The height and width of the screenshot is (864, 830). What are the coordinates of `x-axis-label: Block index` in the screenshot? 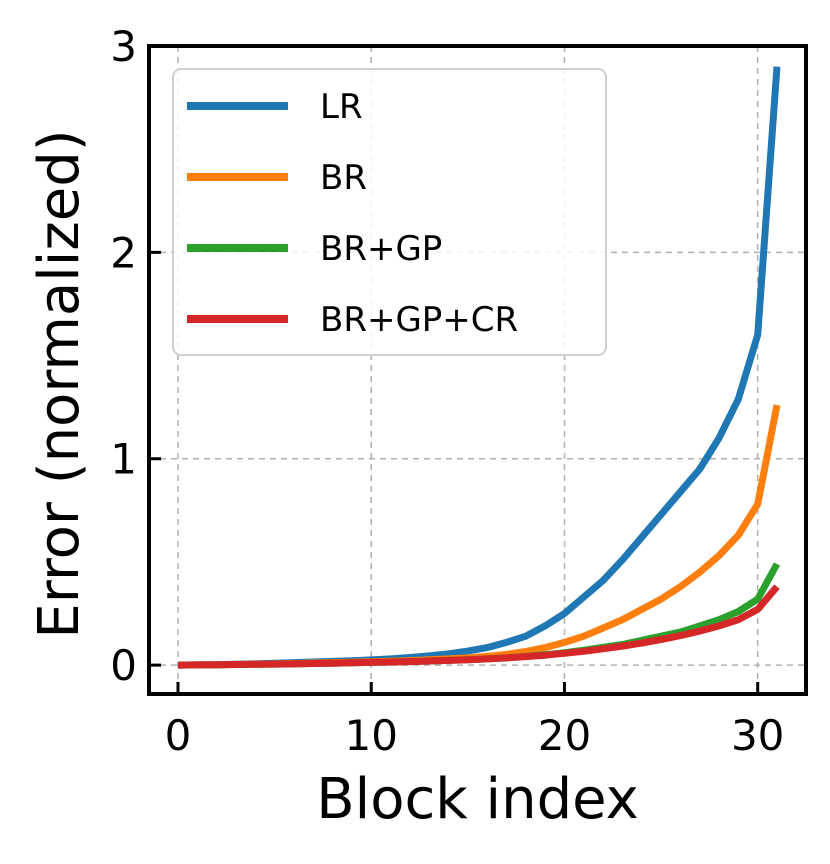 It's located at (477, 799).